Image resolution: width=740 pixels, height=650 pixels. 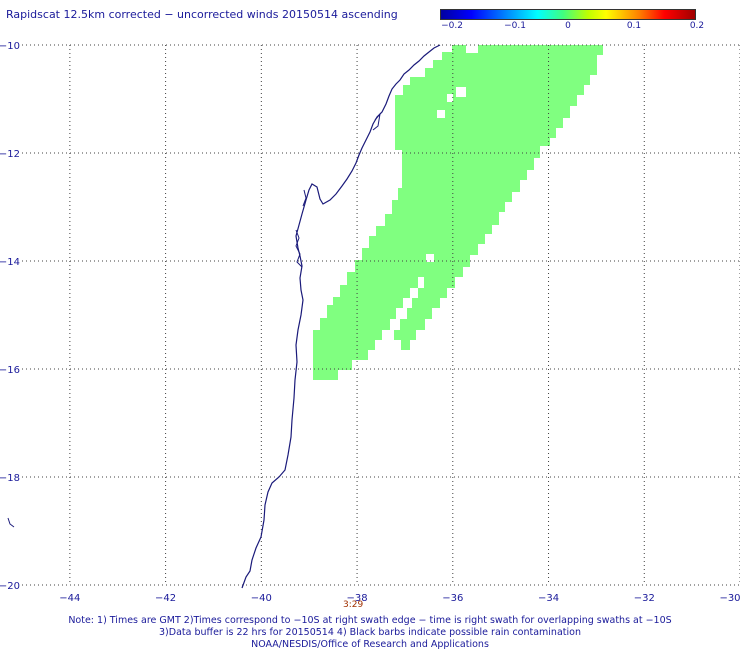 What do you see at coordinates (165, 598) in the screenshot?
I see `x-tick-label: −42` at bounding box center [165, 598].